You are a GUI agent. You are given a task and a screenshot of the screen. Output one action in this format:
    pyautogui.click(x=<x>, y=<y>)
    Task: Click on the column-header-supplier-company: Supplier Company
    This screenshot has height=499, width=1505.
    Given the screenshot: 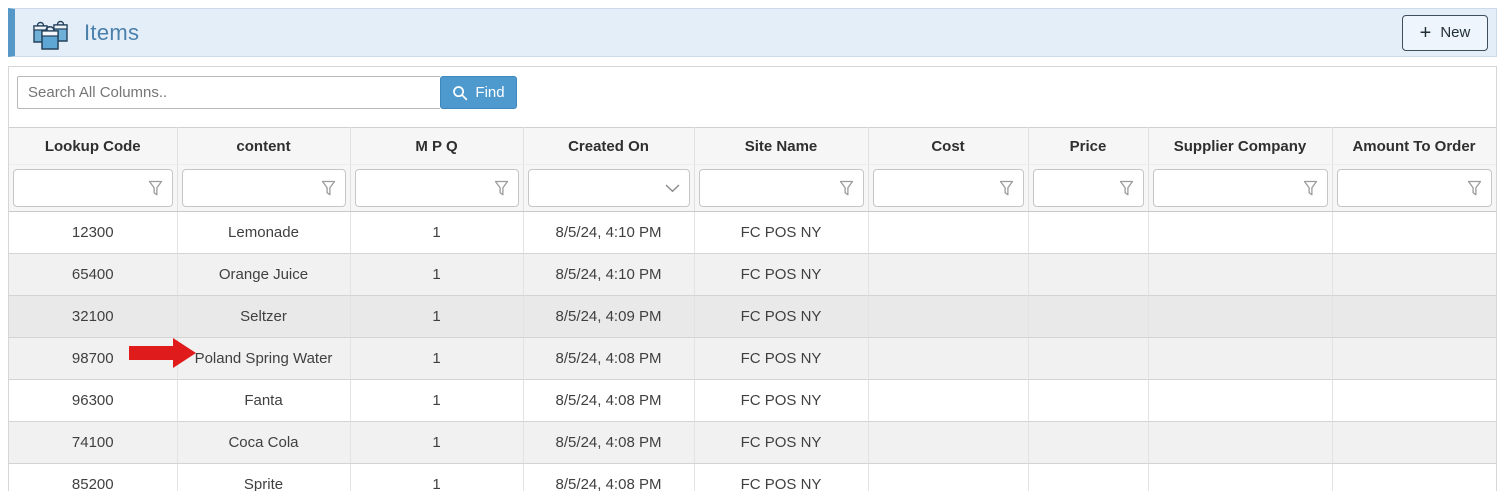 What is the action you would take?
    pyautogui.click(x=1240, y=146)
    